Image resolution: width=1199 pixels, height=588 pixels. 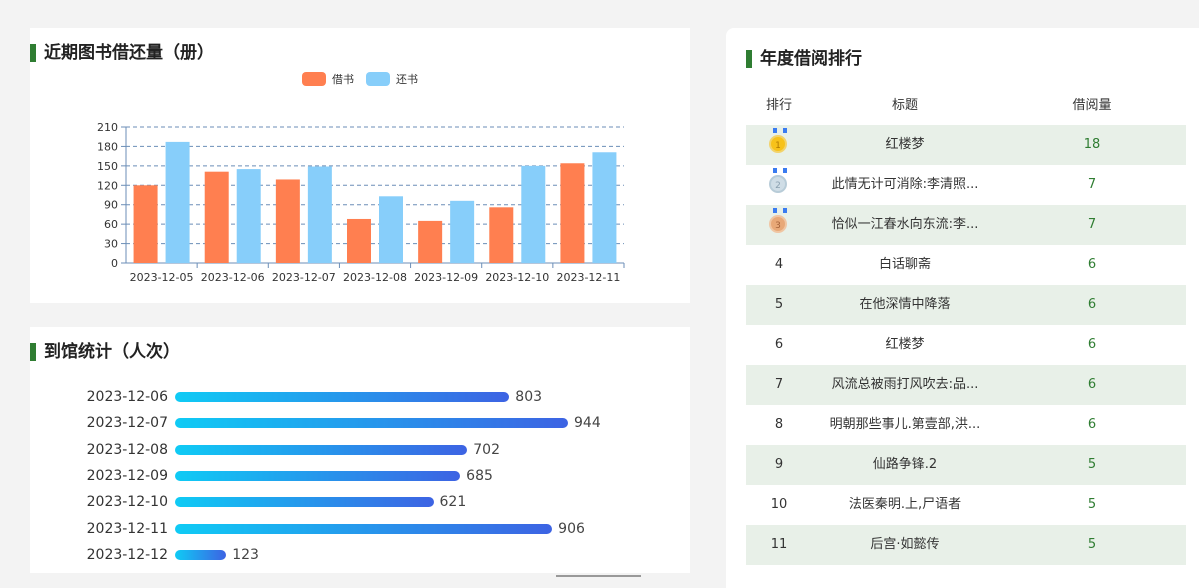 I want to click on visit-row: 2023-12-11 906, so click(x=360, y=529).